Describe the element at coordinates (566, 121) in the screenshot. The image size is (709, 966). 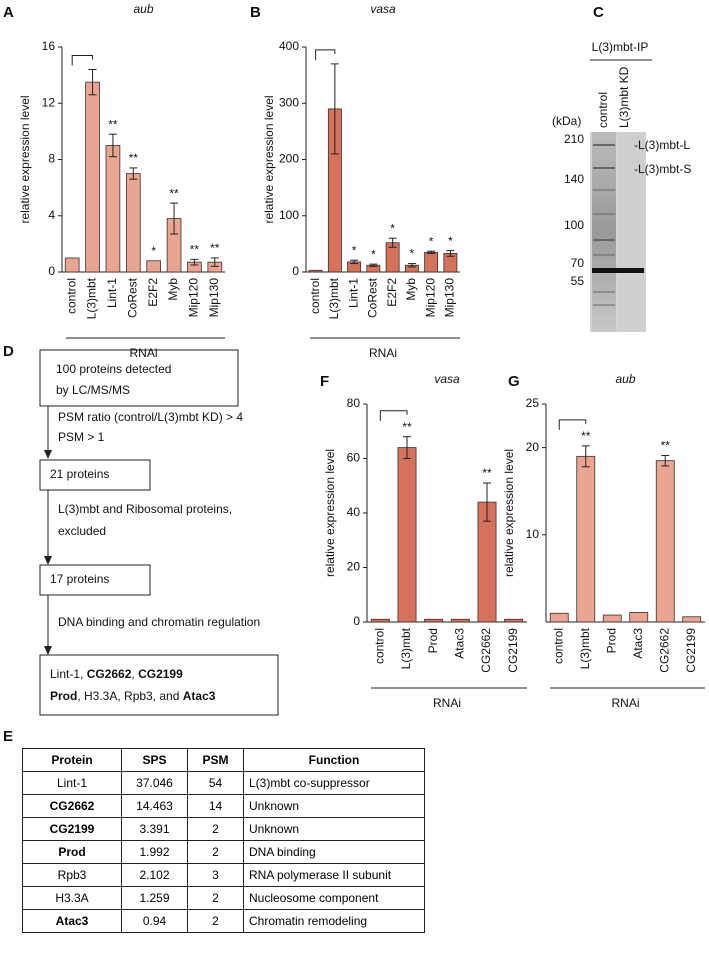
I see `gel-unit: (kDa)` at that location.